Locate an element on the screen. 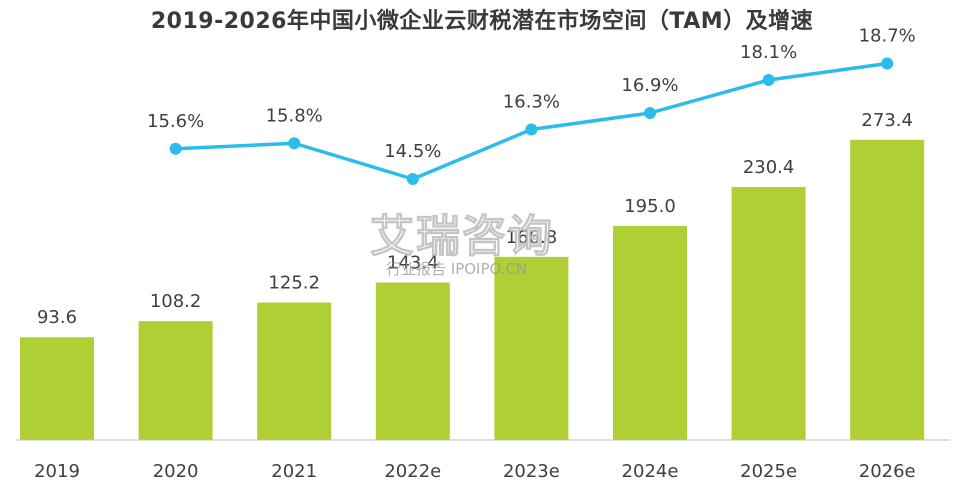 The width and height of the screenshot is (964, 485). bar-label-2024e: 195.0 is located at coordinates (650, 206).